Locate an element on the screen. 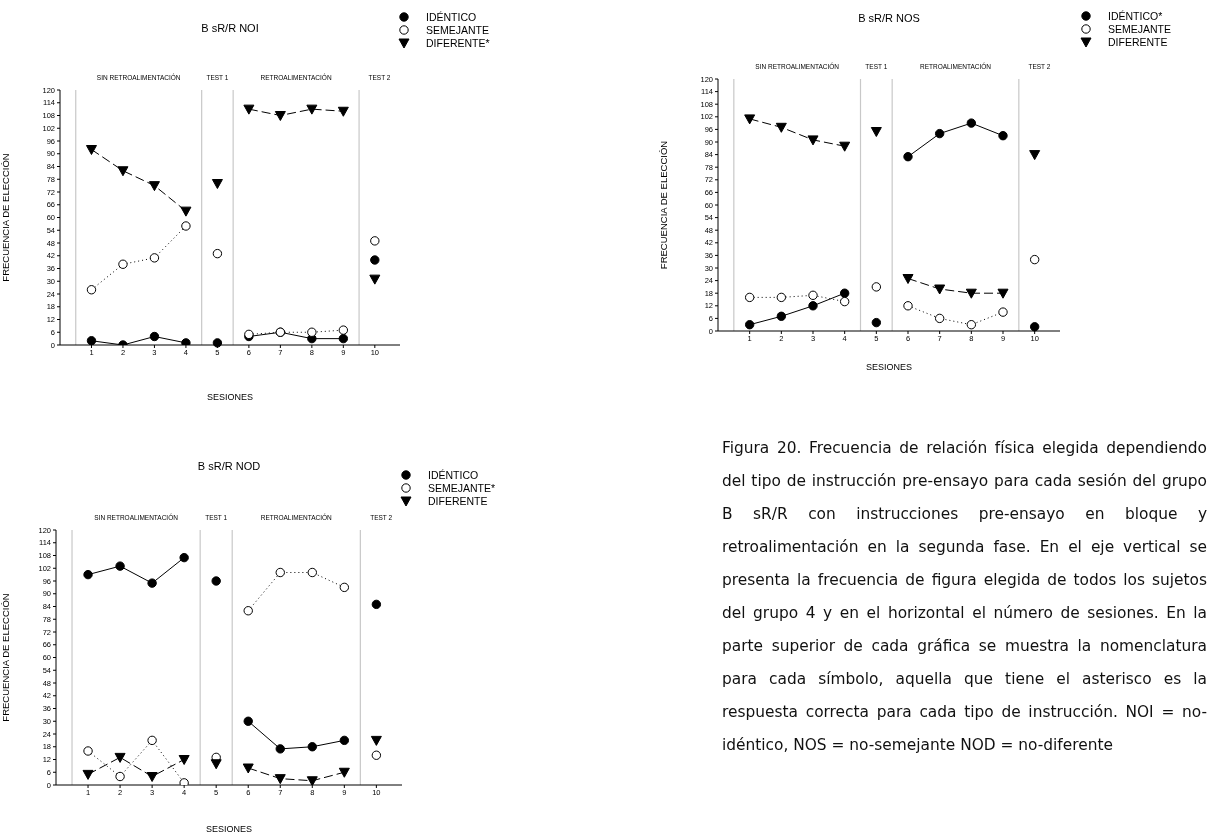 This screenshot has width=1207, height=832. chart-title: B sR/R NOD is located at coordinates (229, 466).